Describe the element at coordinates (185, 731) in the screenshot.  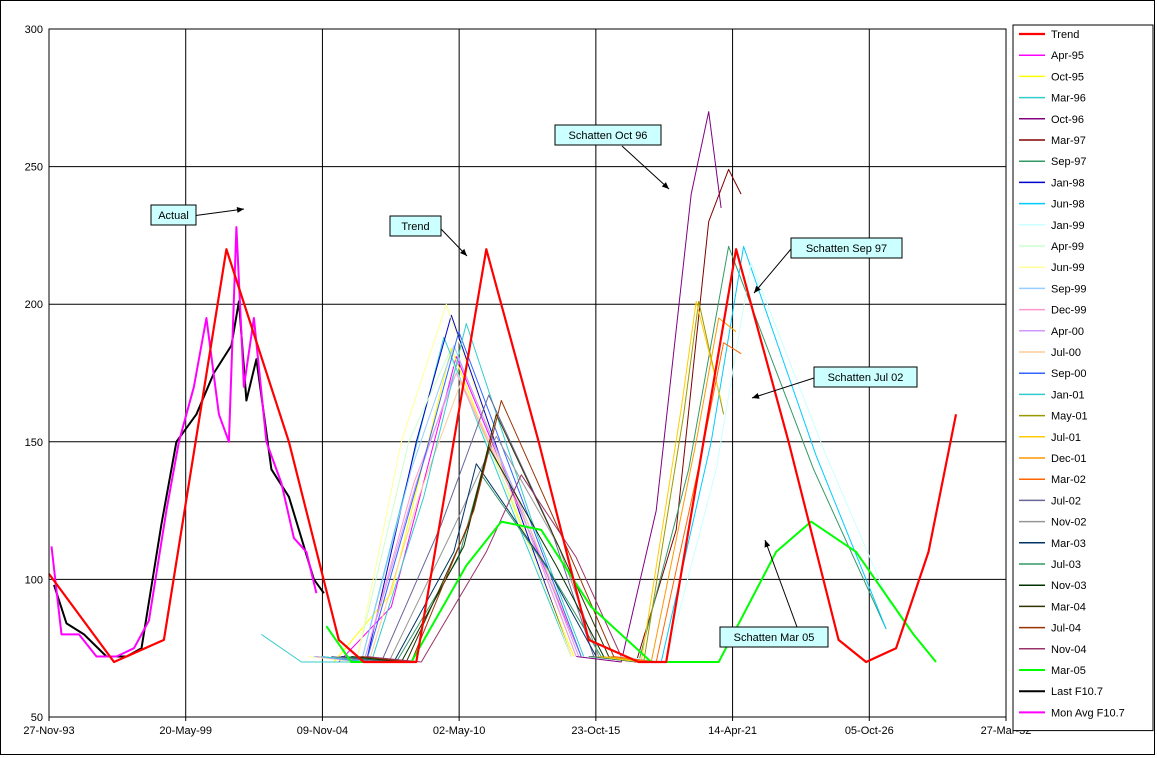
I see `x-tick-label: 20-May-99` at that location.